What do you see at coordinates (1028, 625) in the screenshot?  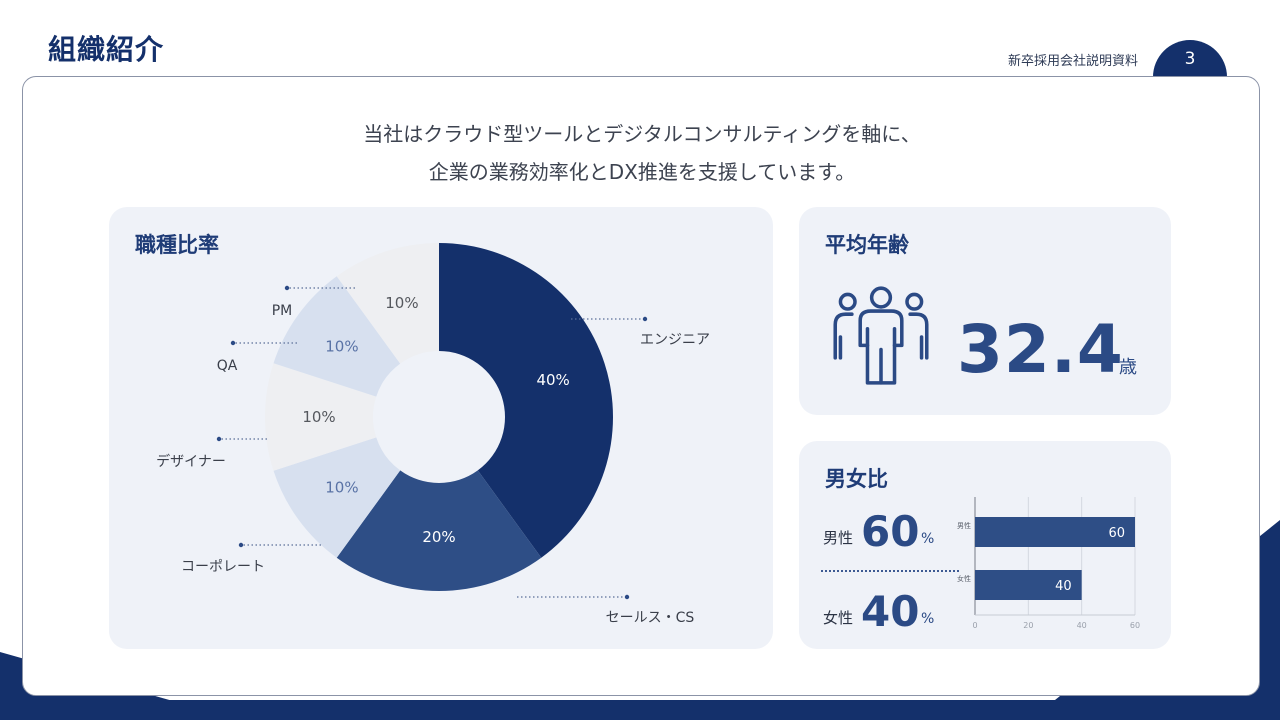 I see `x-tick-label: 20` at bounding box center [1028, 625].